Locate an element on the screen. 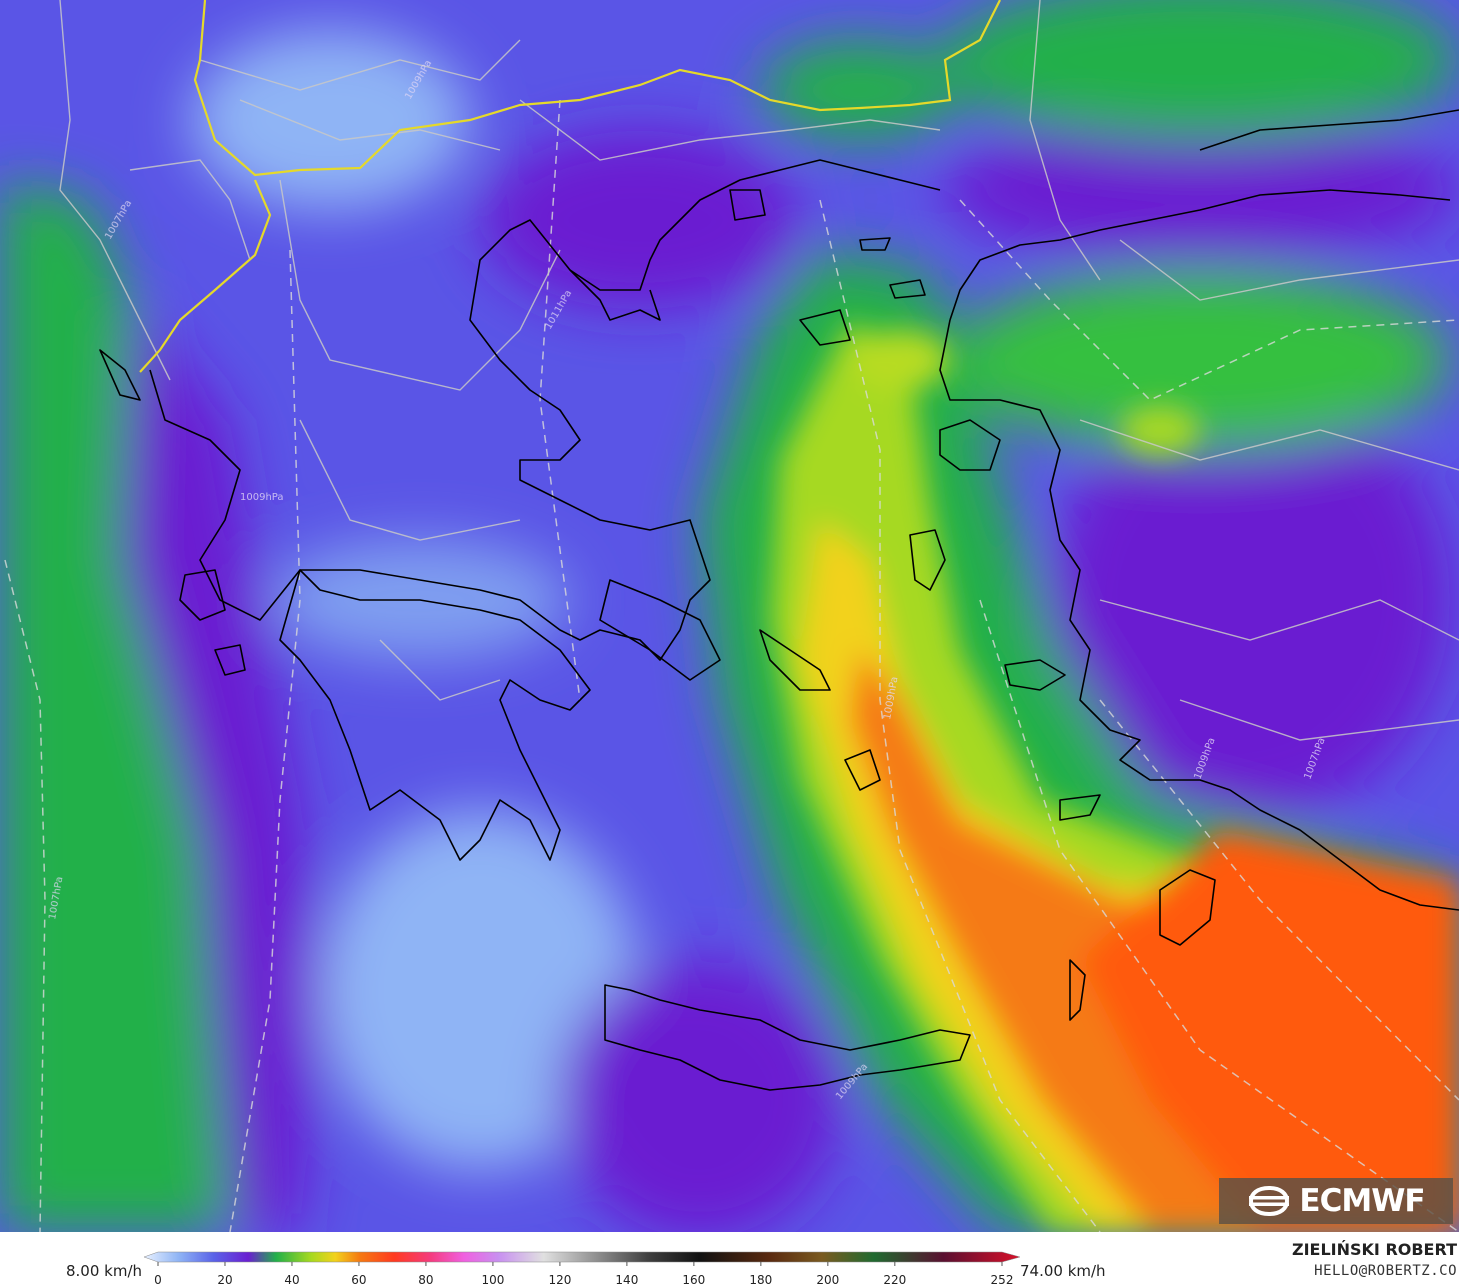 Image resolution: width=1459 pixels, height=1287 pixels. rhodes-red-core is located at coordinates (1269, 1031).